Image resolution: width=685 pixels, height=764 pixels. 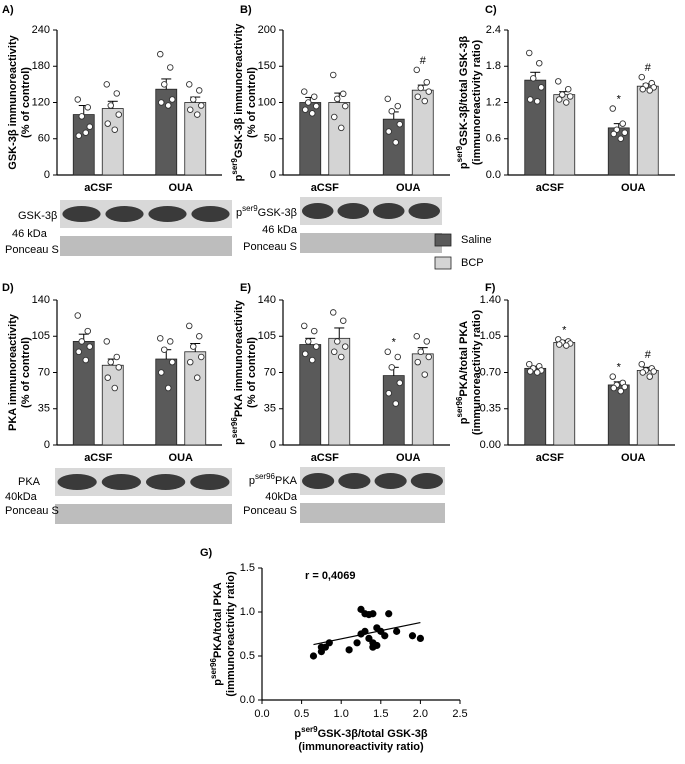 I want to click on panel-letter: C), so click(x=491, y=10).